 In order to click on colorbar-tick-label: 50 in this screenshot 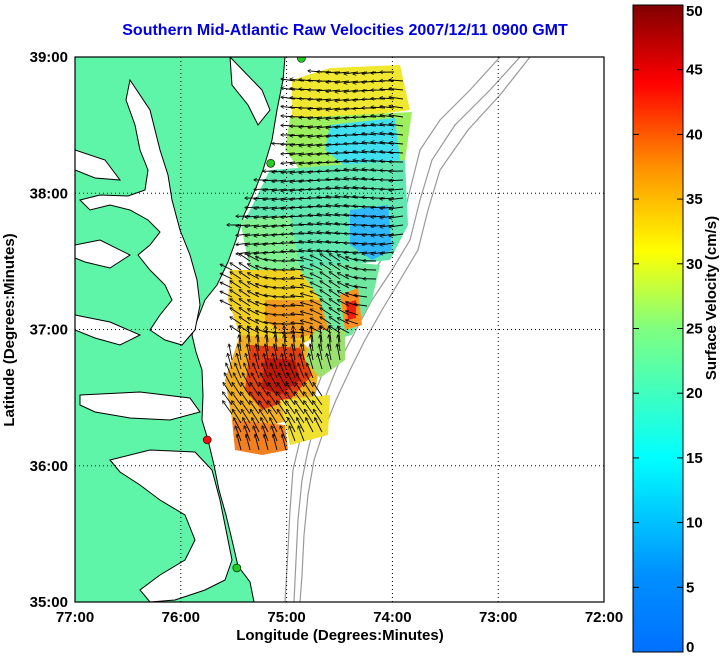, I will do `click(694, 11)`.